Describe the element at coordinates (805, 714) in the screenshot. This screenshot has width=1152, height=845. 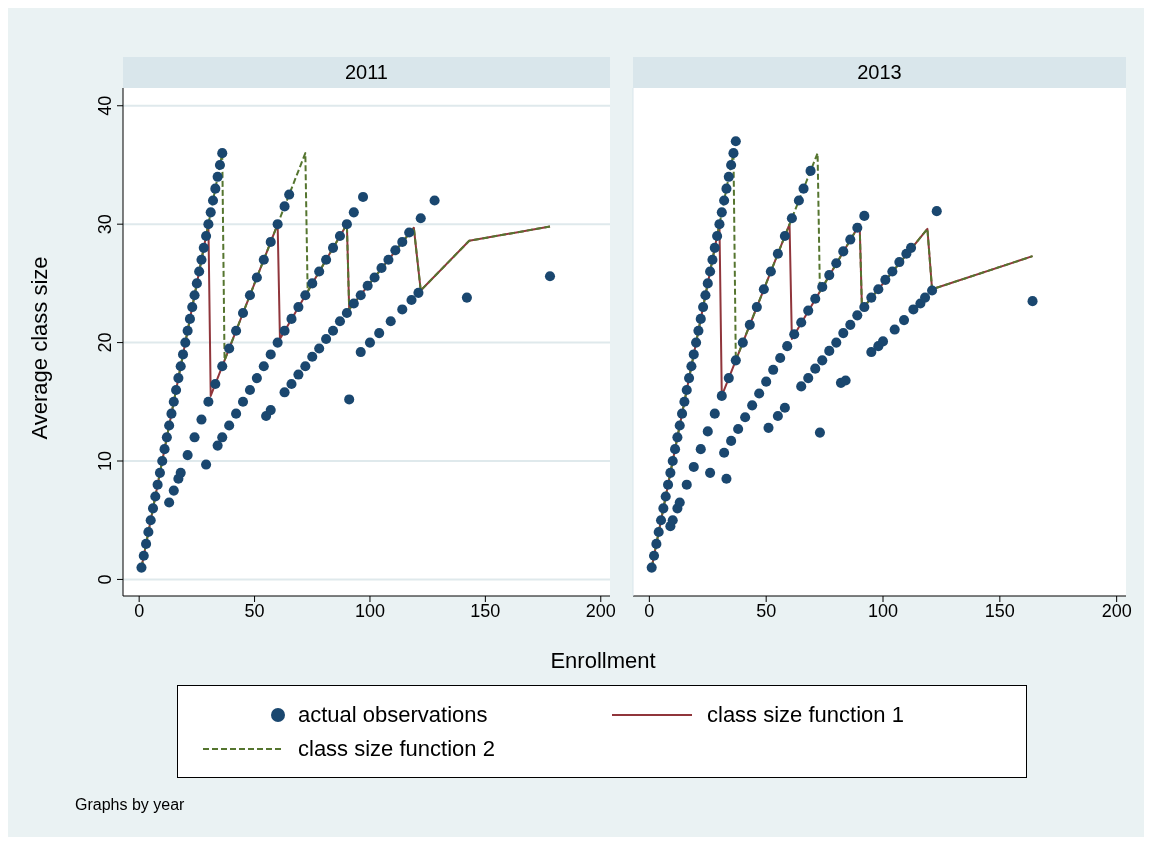
I see `legend-label: class size function 1` at that location.